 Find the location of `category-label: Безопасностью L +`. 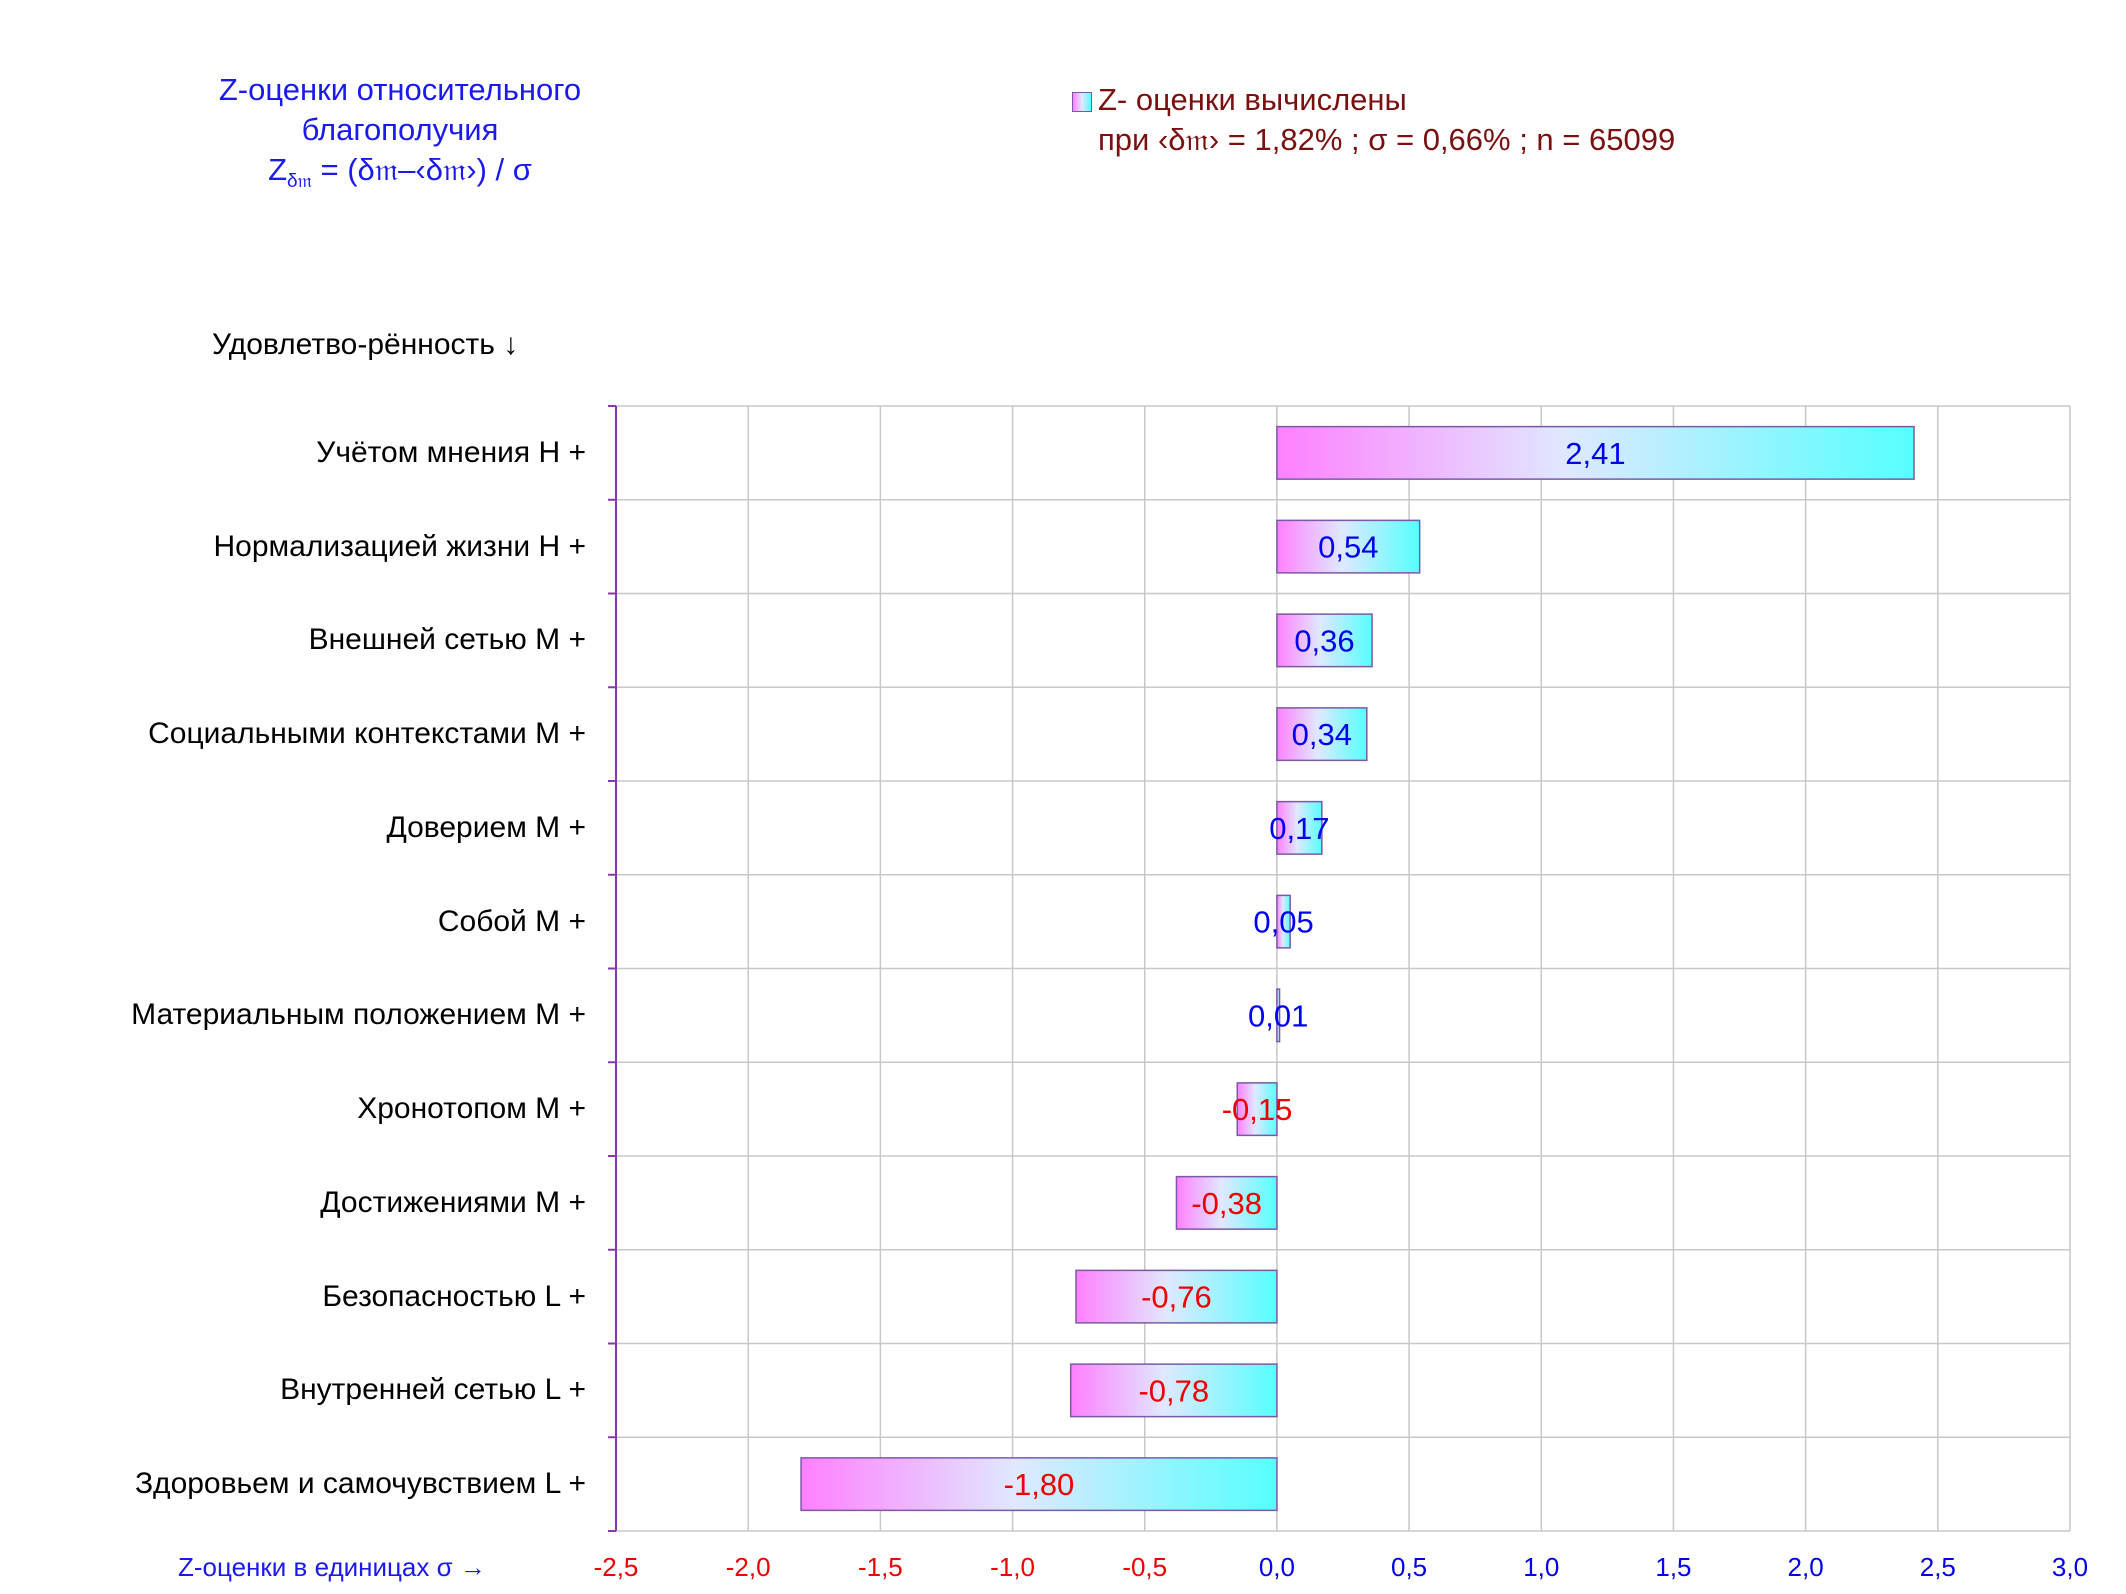

category-label: Безопасностью L + is located at coordinates (454, 1296).